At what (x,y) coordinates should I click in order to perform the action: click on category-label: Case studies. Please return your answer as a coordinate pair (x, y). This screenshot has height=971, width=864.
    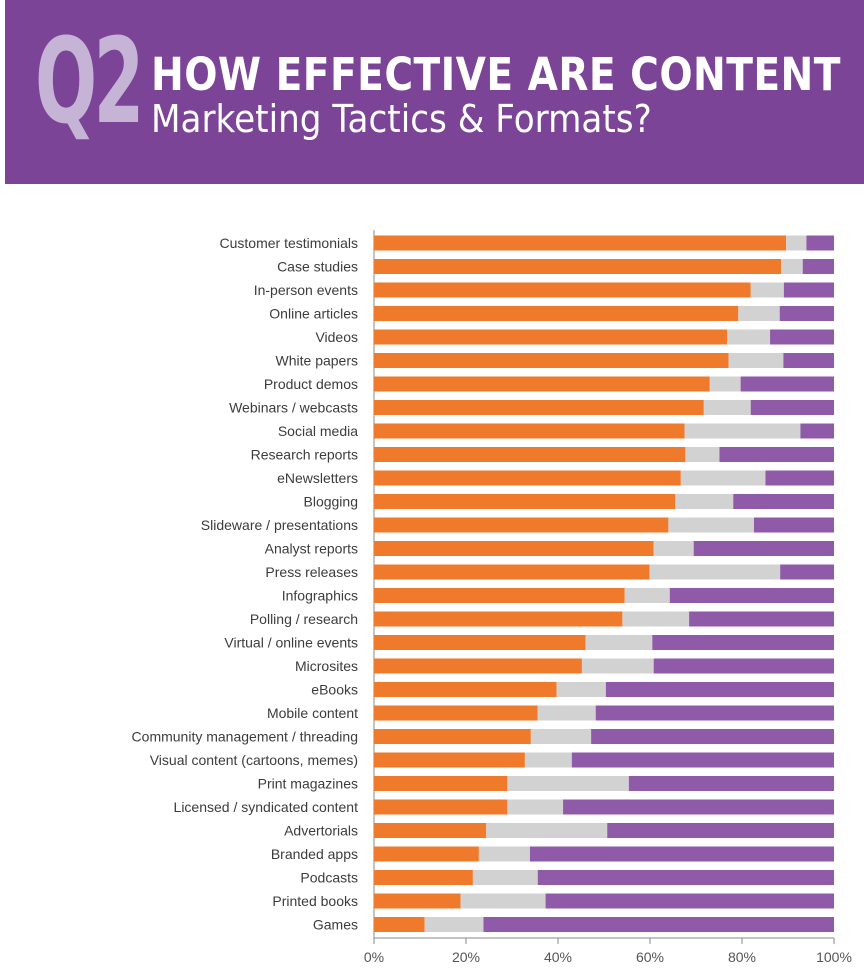
    Looking at the image, I should click on (317, 267).